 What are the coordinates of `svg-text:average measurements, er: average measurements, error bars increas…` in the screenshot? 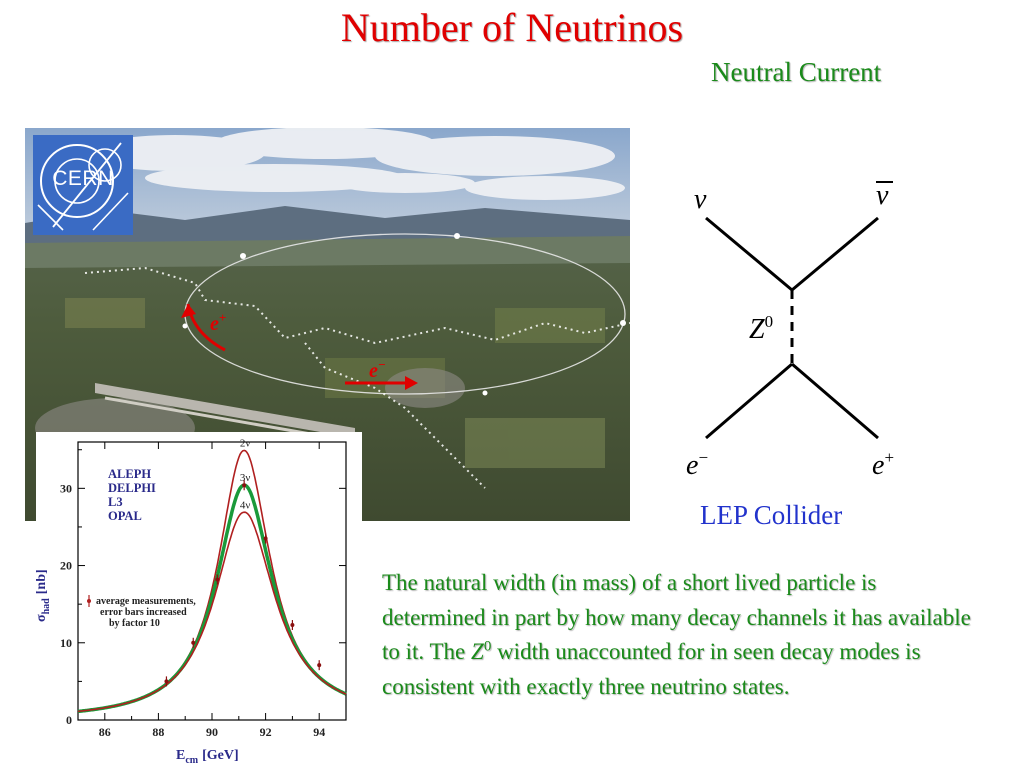 It's located at (147, 612).